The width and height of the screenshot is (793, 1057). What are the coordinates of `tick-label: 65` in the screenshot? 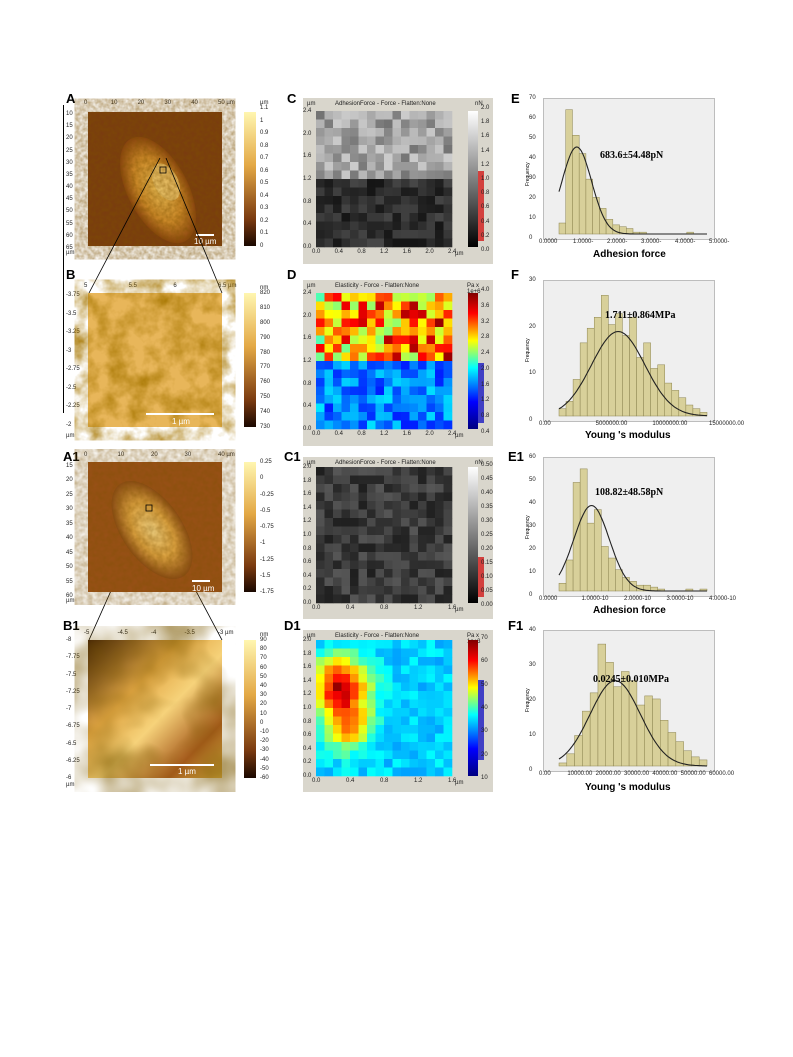 It's located at (69, 248).